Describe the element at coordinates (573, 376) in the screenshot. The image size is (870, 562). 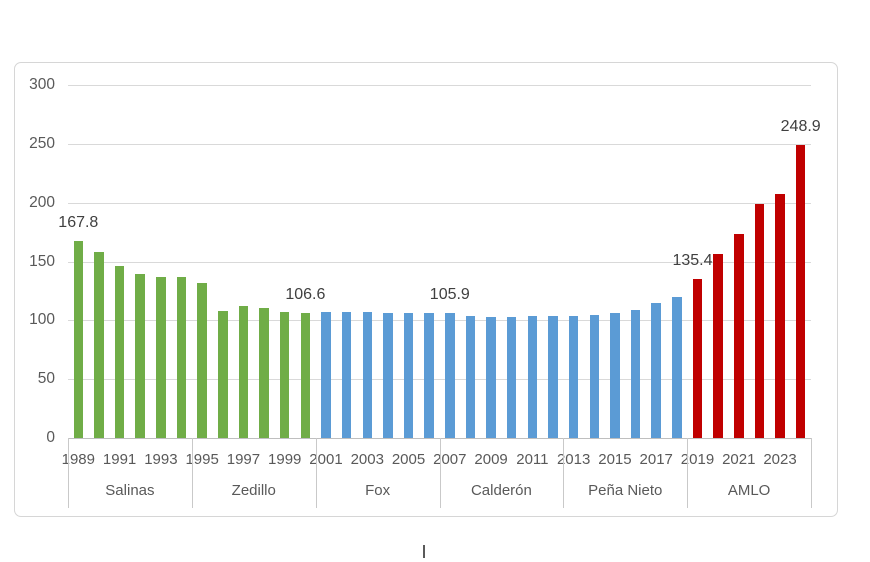
I see `bar-2013` at that location.